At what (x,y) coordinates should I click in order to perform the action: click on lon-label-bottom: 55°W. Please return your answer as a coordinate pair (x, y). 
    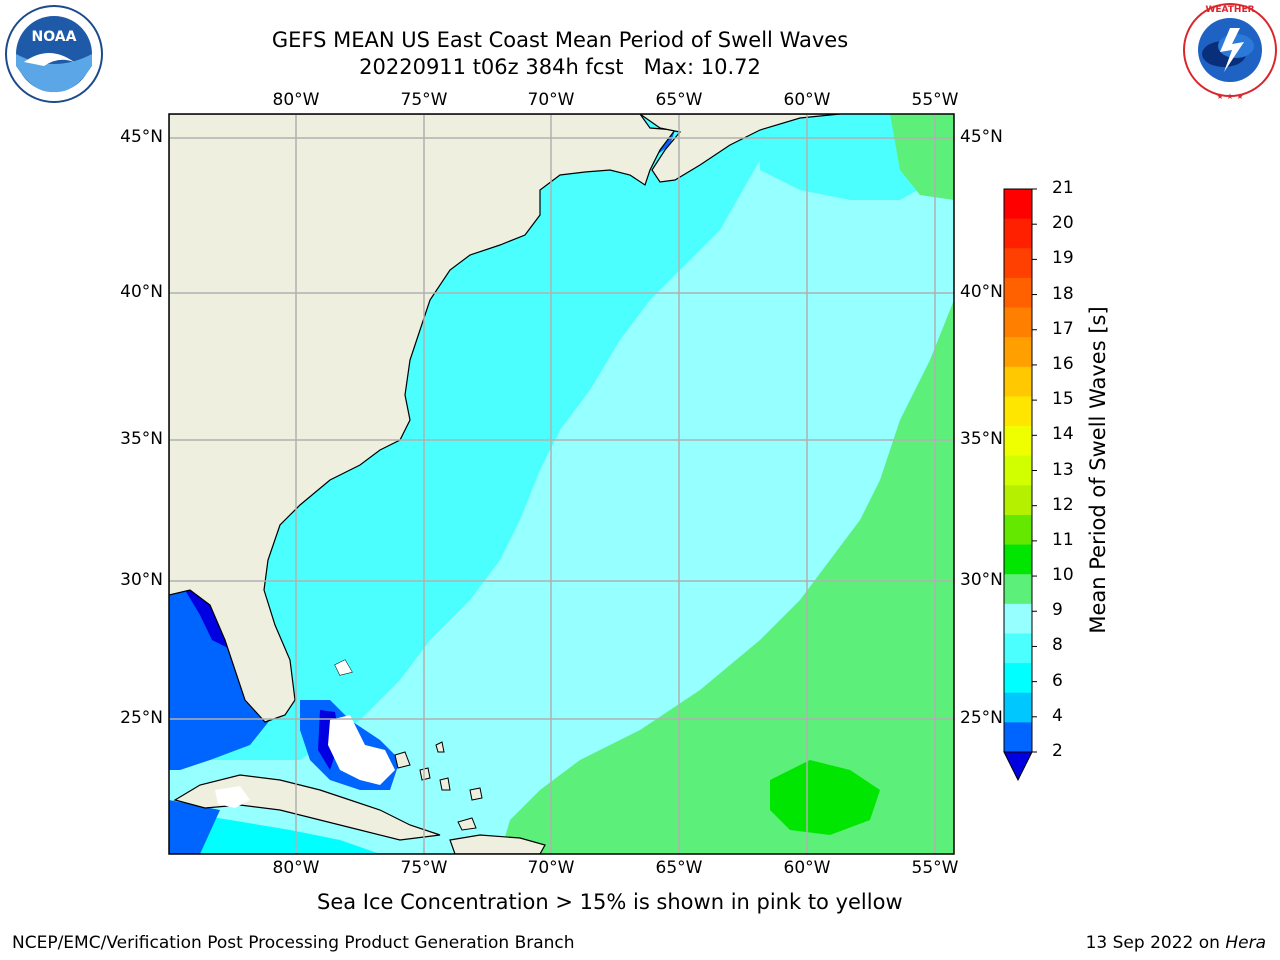
    Looking at the image, I should click on (935, 868).